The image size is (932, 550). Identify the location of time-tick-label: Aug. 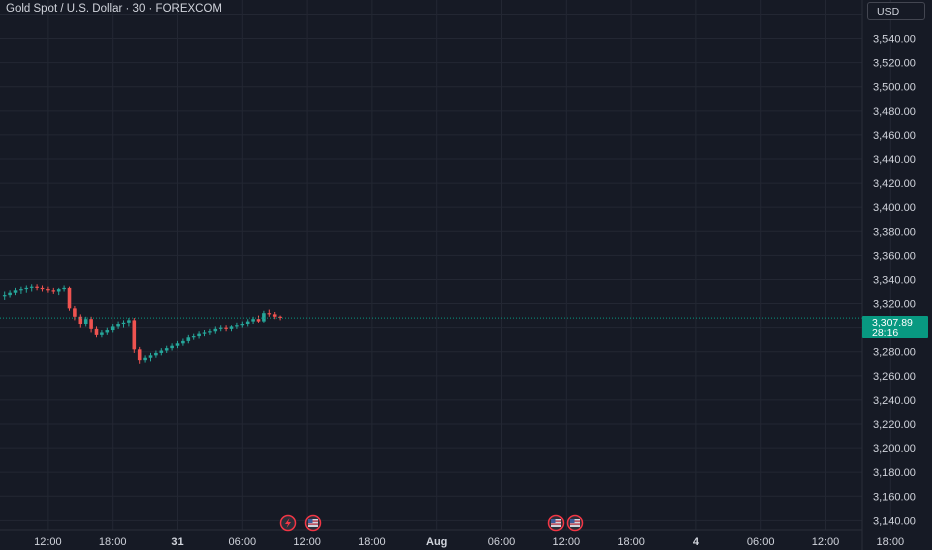
(436, 542).